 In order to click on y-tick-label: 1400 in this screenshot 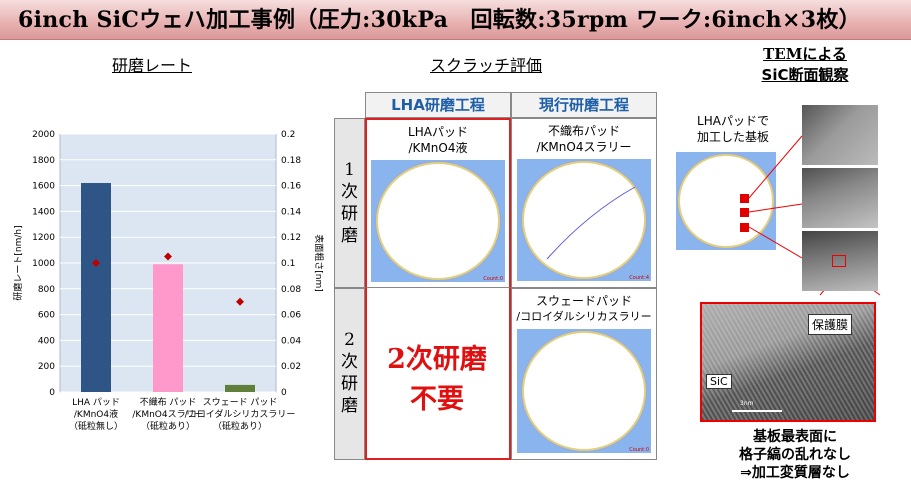, I will do `click(43, 212)`.